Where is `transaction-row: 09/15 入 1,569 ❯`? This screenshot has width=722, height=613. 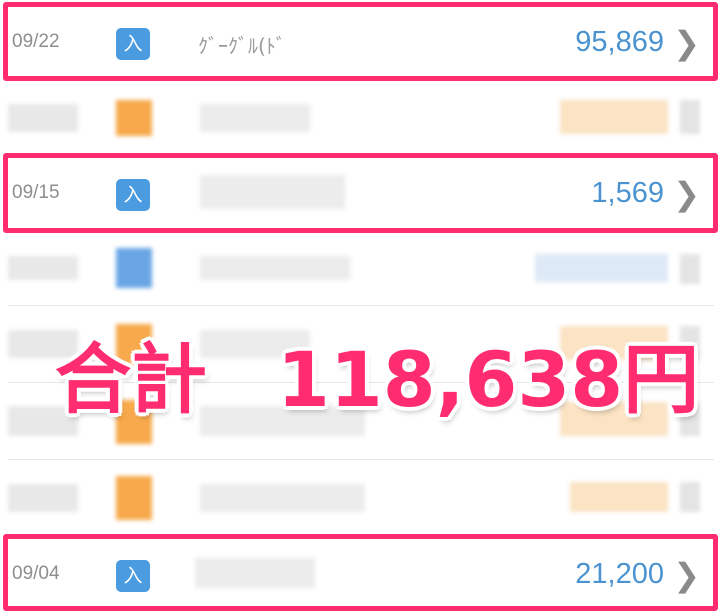 transaction-row: 09/15 入 1,569 ❯ is located at coordinates (361, 193).